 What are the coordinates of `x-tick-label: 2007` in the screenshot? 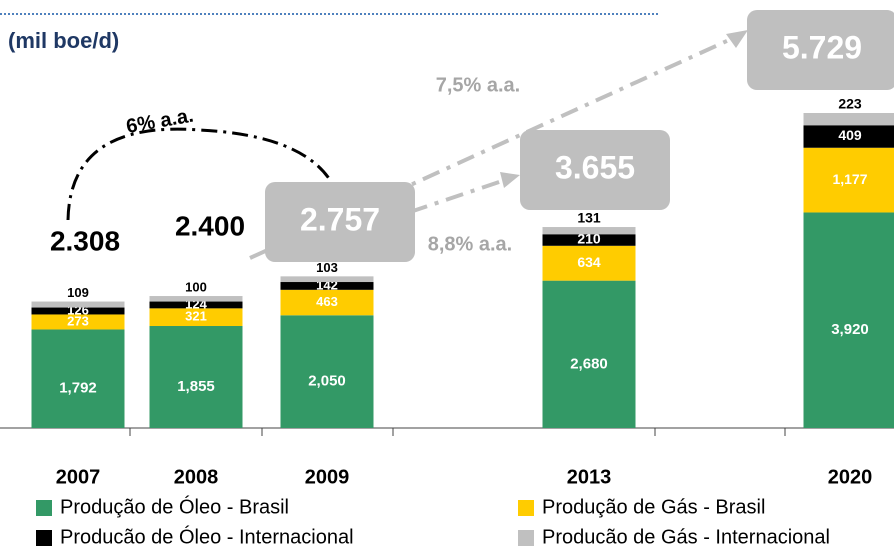 It's located at (78, 477).